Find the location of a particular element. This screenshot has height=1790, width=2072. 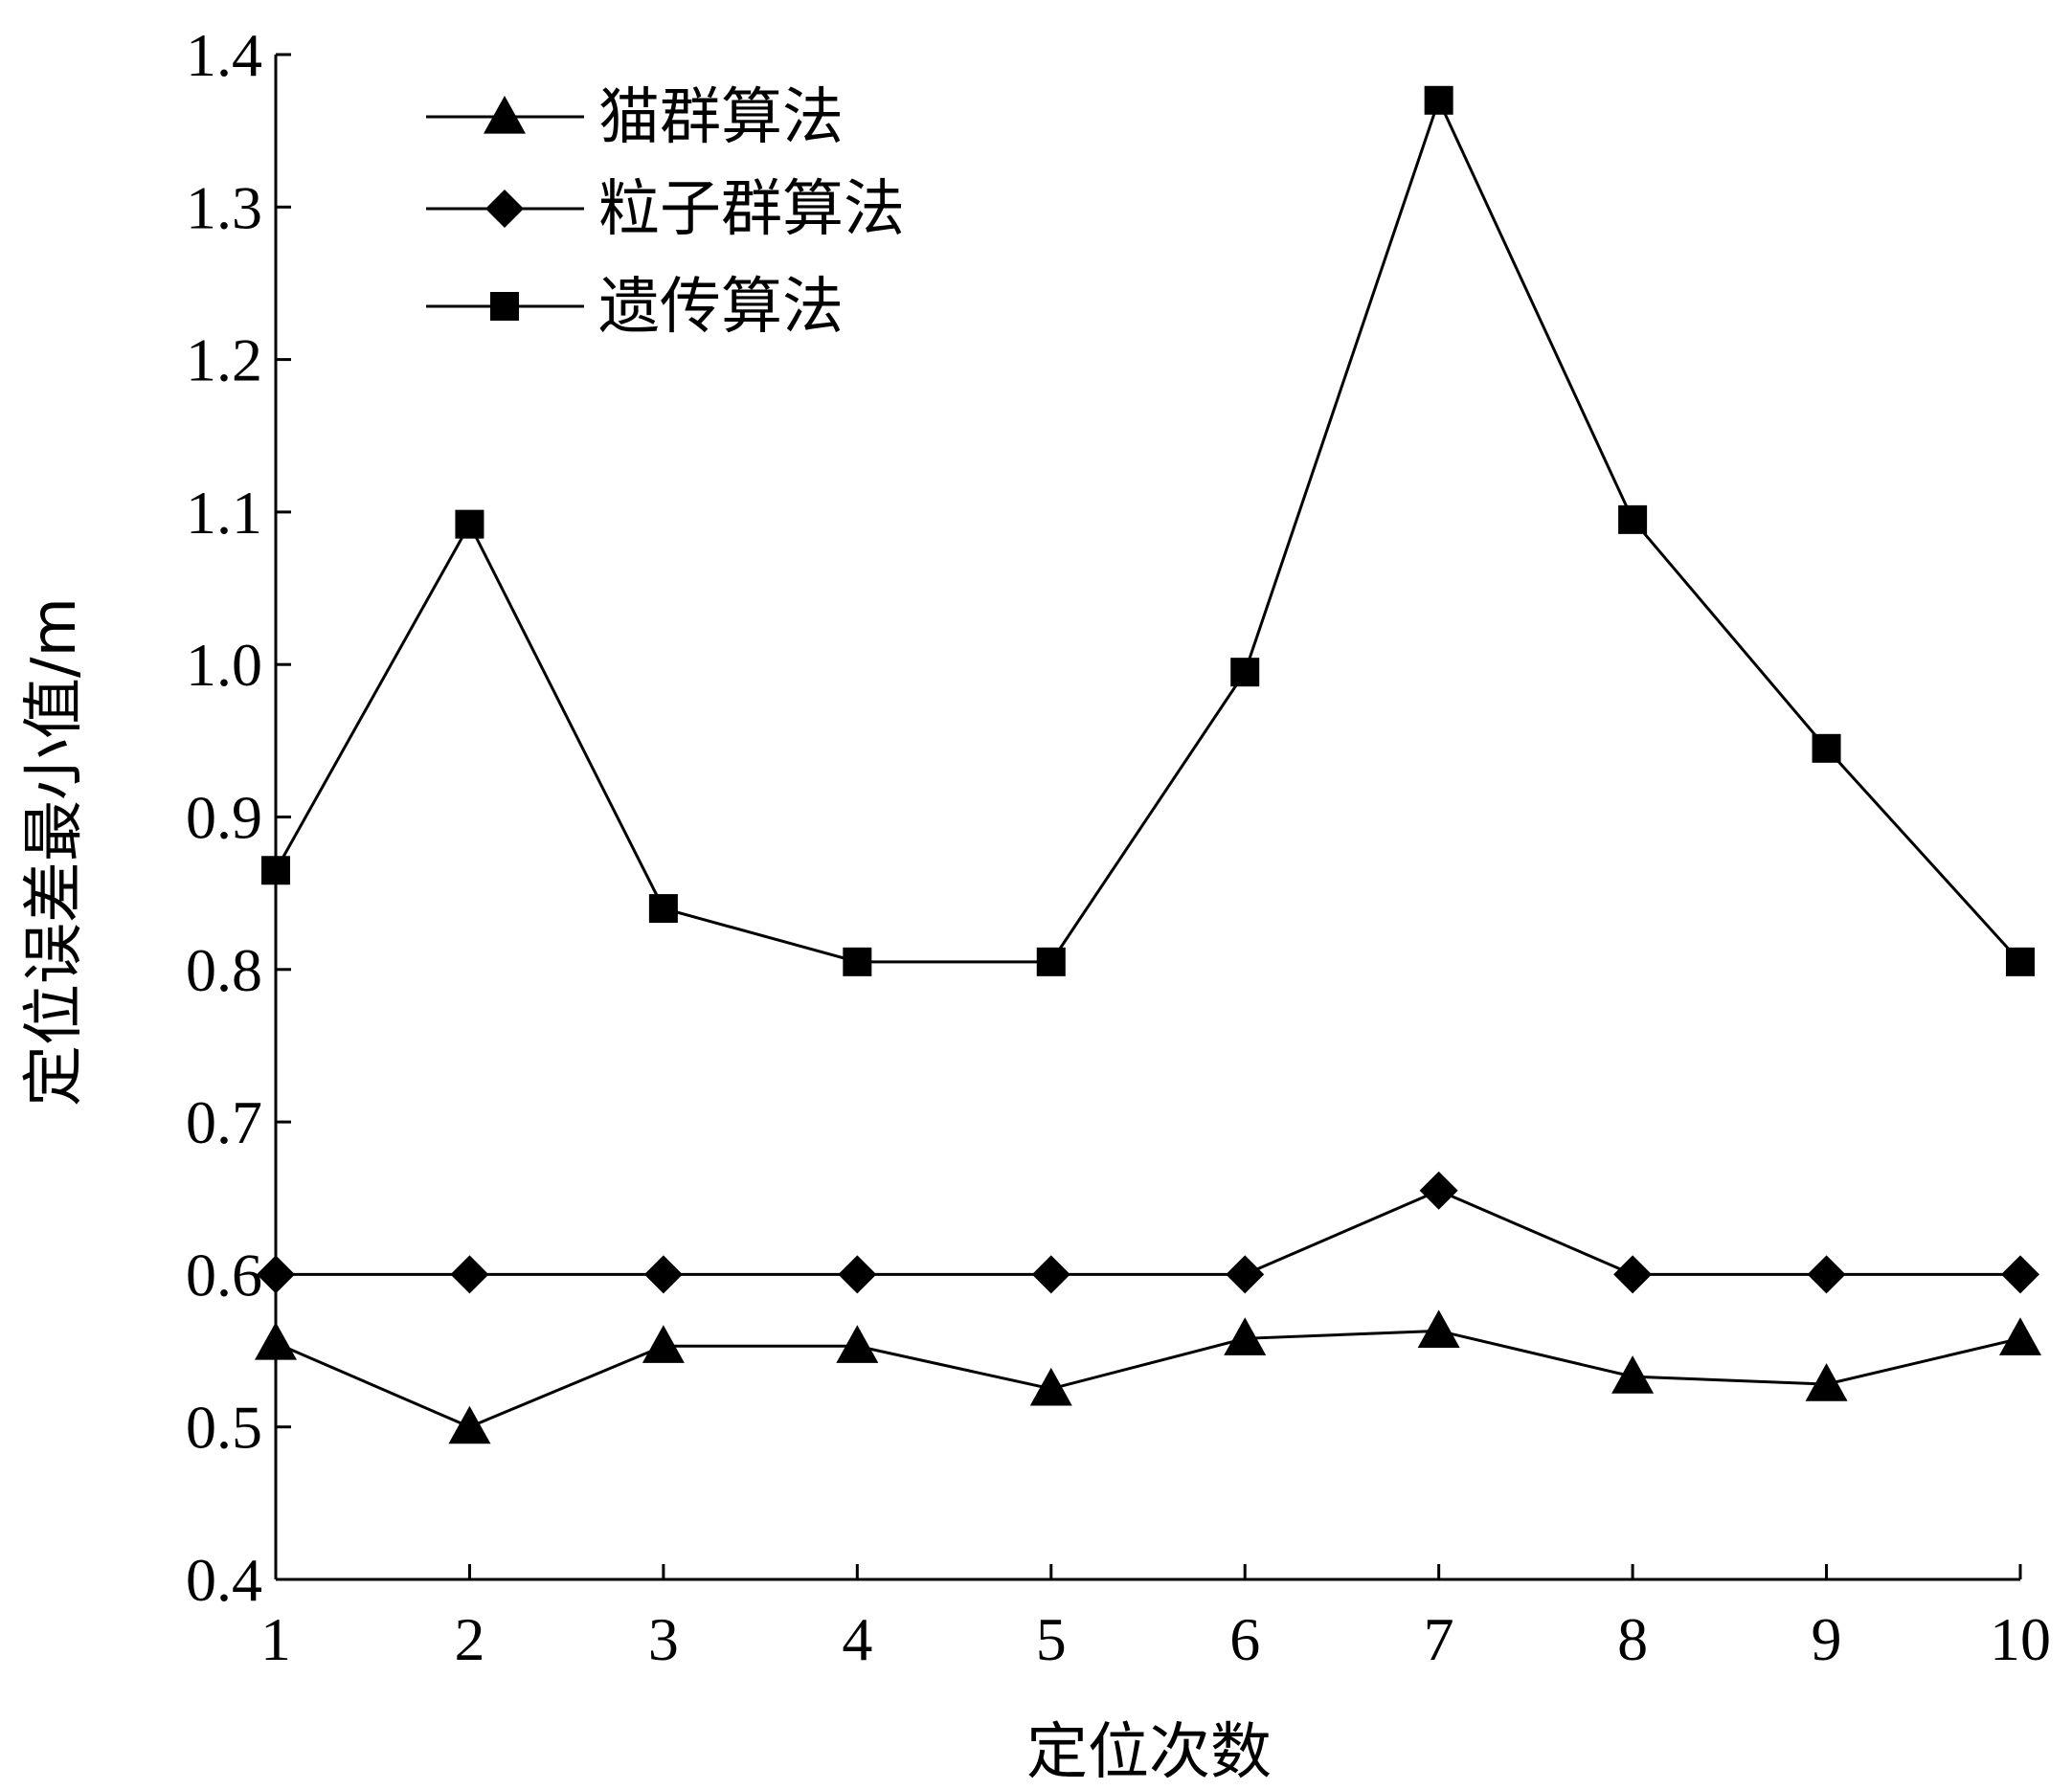

y-axis-title: 定位误差最小值/m is located at coordinates (54, 852).